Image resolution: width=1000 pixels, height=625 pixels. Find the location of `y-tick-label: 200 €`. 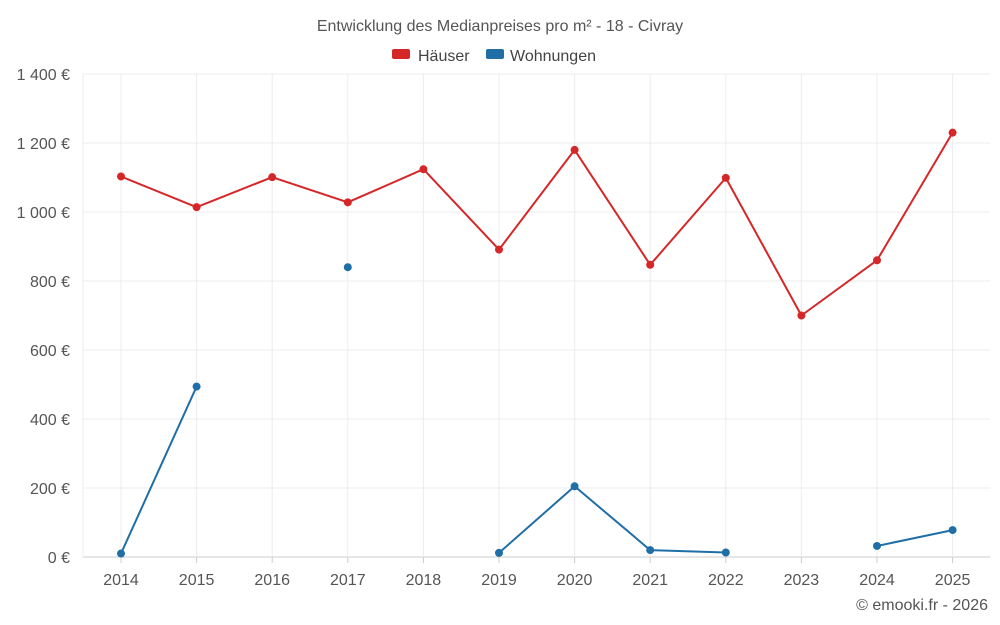

y-tick-label: 200 € is located at coordinates (50, 489).